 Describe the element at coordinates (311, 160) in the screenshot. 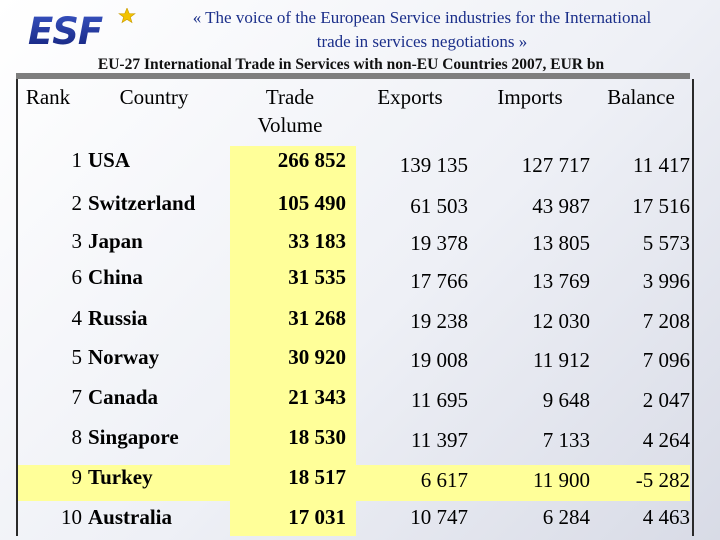

I see `trade-volume-cell: 266 852` at that location.